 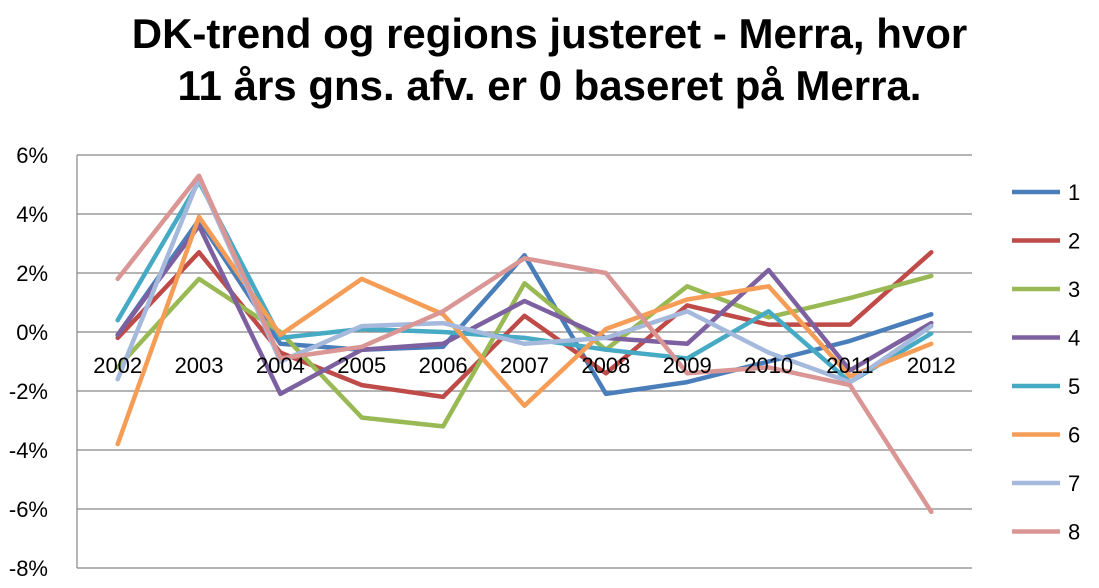 What do you see at coordinates (1074, 386) in the screenshot?
I see `legend-label: 5` at bounding box center [1074, 386].